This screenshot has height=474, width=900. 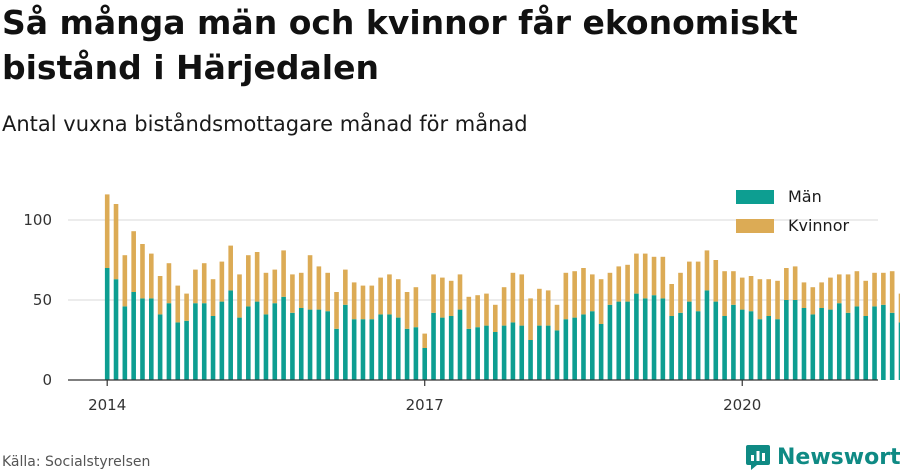 What do you see at coordinates (37, 220) in the screenshot?
I see `y-tick-label: 100` at bounding box center [37, 220].